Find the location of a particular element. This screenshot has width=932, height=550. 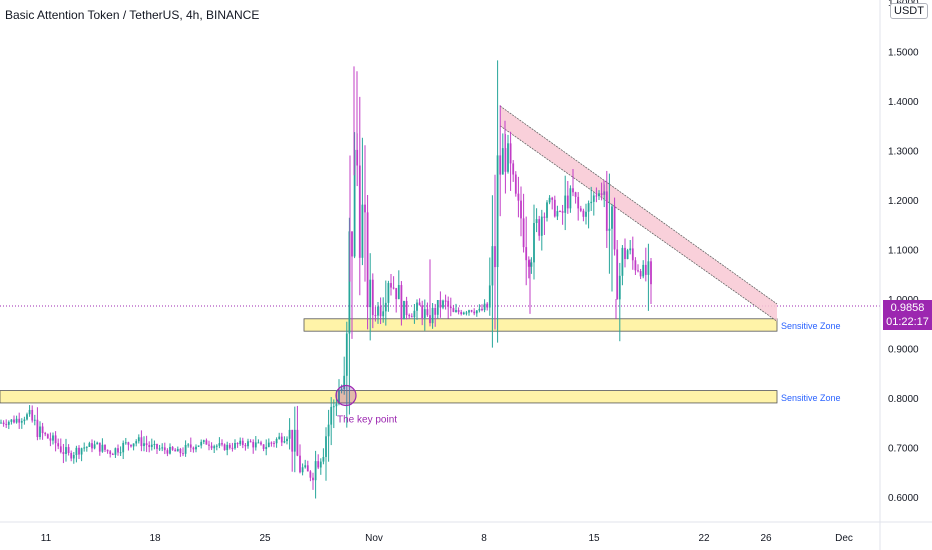

key-point-label: The key point is located at coordinates (367, 420).